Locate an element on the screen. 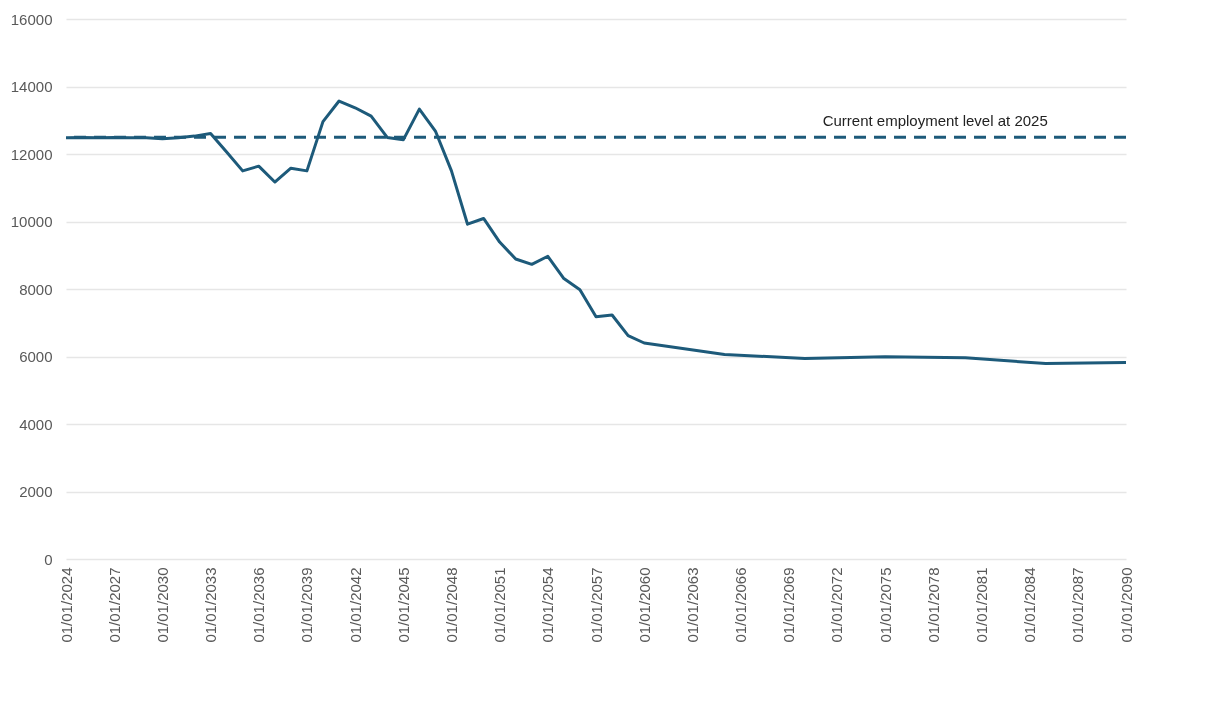  y-tick-label: 0 is located at coordinates (48, 559).